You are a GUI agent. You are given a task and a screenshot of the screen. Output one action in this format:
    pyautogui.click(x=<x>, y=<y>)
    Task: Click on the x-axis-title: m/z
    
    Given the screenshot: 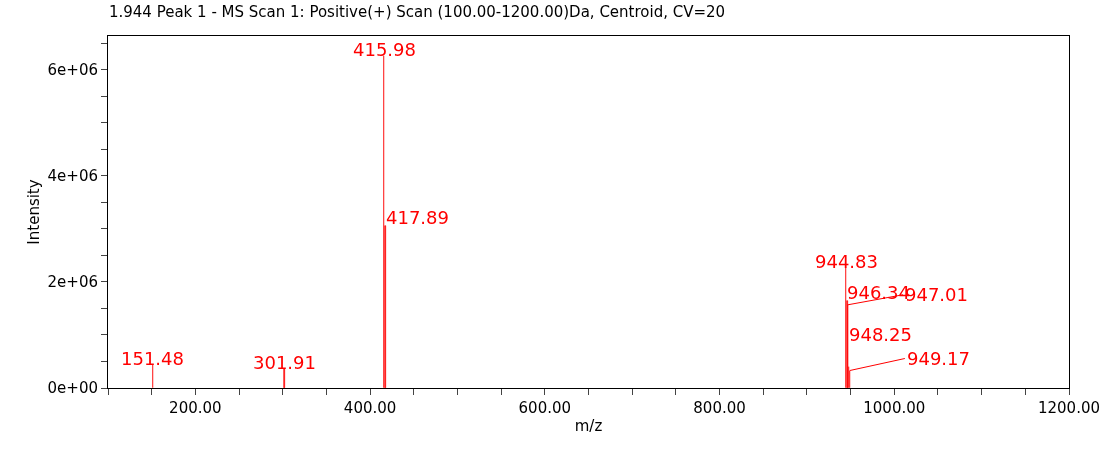 What is the action you would take?
    pyautogui.click(x=588, y=426)
    